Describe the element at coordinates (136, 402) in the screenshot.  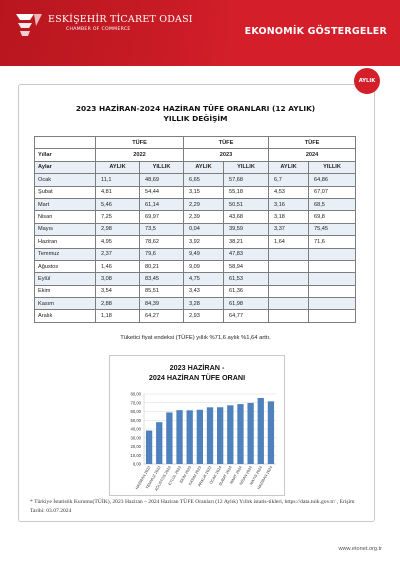
I see `y-tick-label: 70,00` at that location.